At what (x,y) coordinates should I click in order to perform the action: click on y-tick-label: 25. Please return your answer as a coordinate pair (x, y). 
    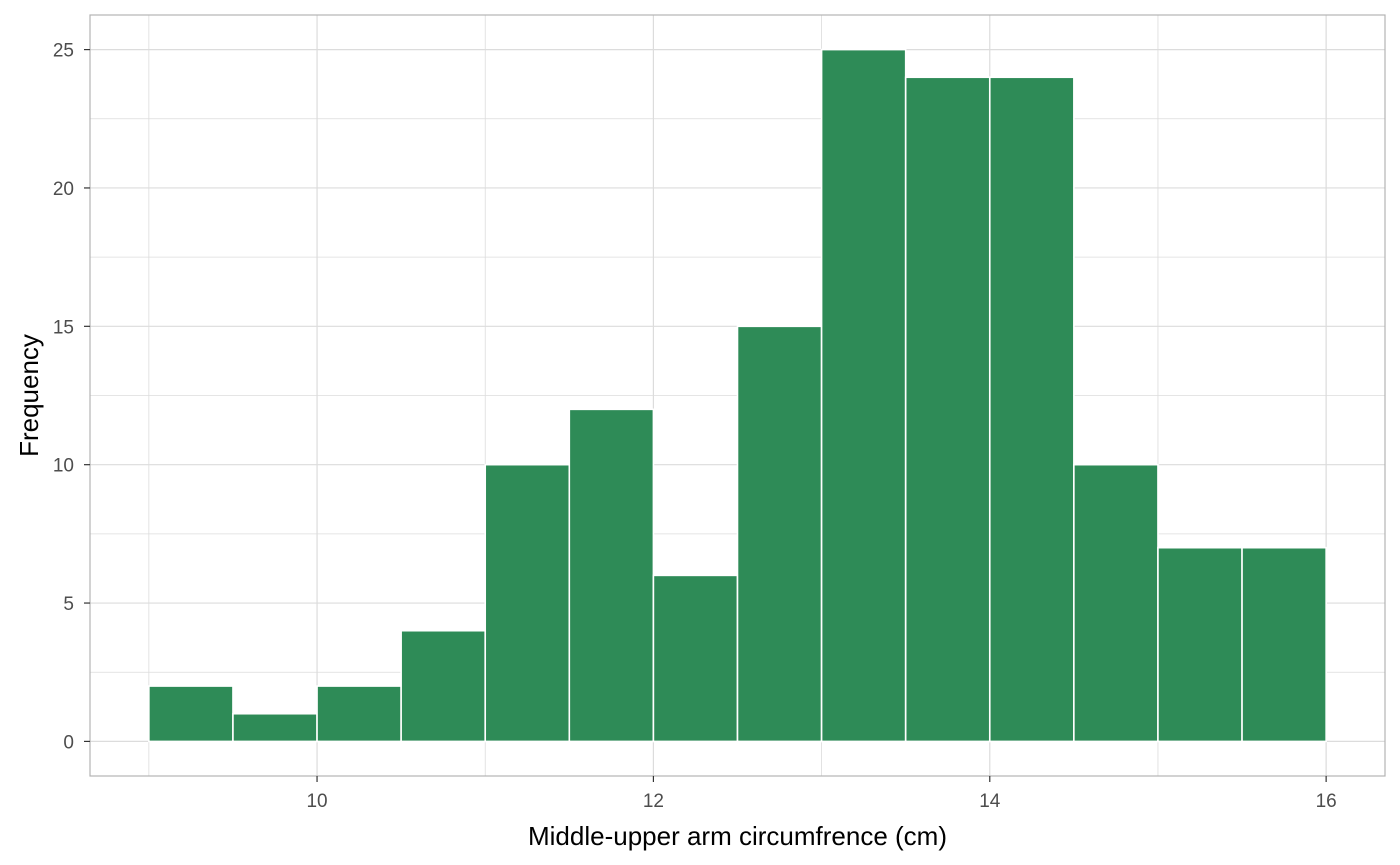
    Looking at the image, I should click on (63, 51).